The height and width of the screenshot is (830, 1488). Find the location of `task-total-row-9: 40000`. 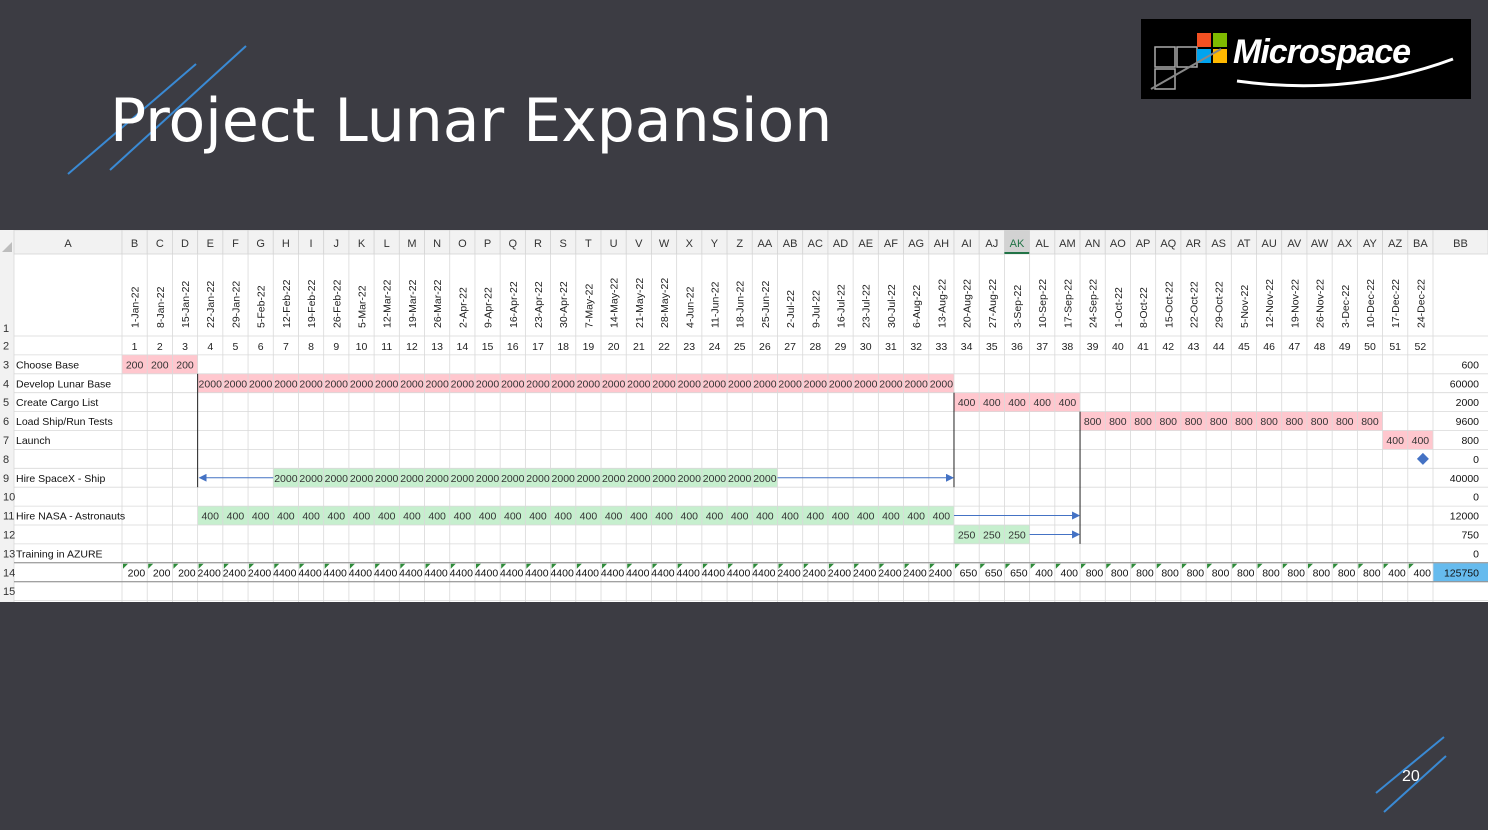

task-total-row-9: 40000 is located at coordinates (1464, 479).